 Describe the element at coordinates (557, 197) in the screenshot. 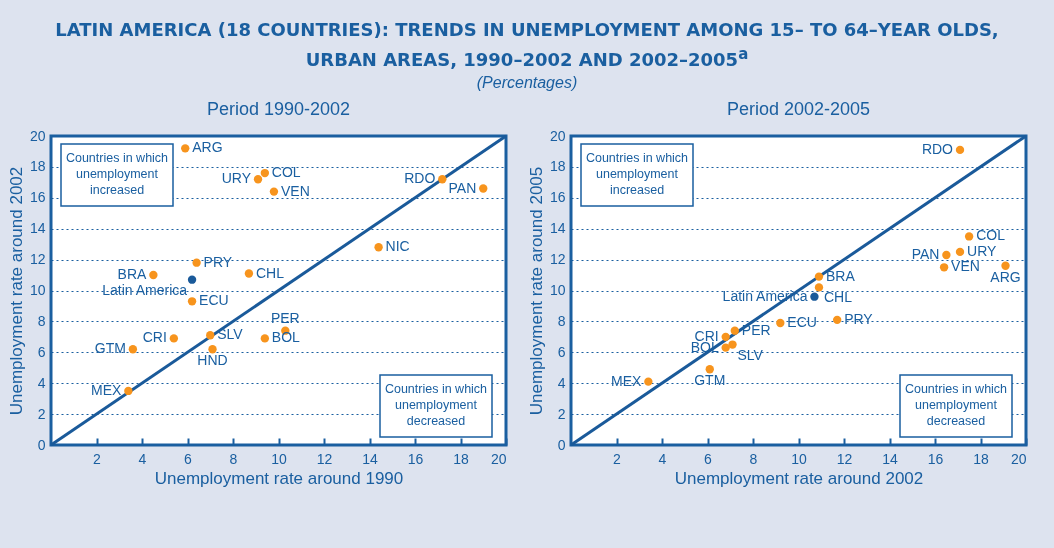

I see `y-tick-label: 16` at that location.